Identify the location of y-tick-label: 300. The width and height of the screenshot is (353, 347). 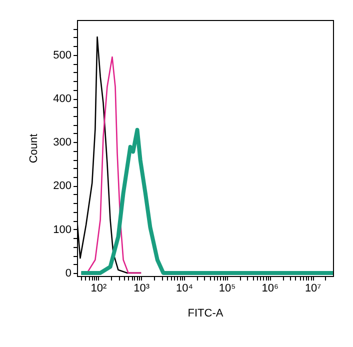
(62, 142).